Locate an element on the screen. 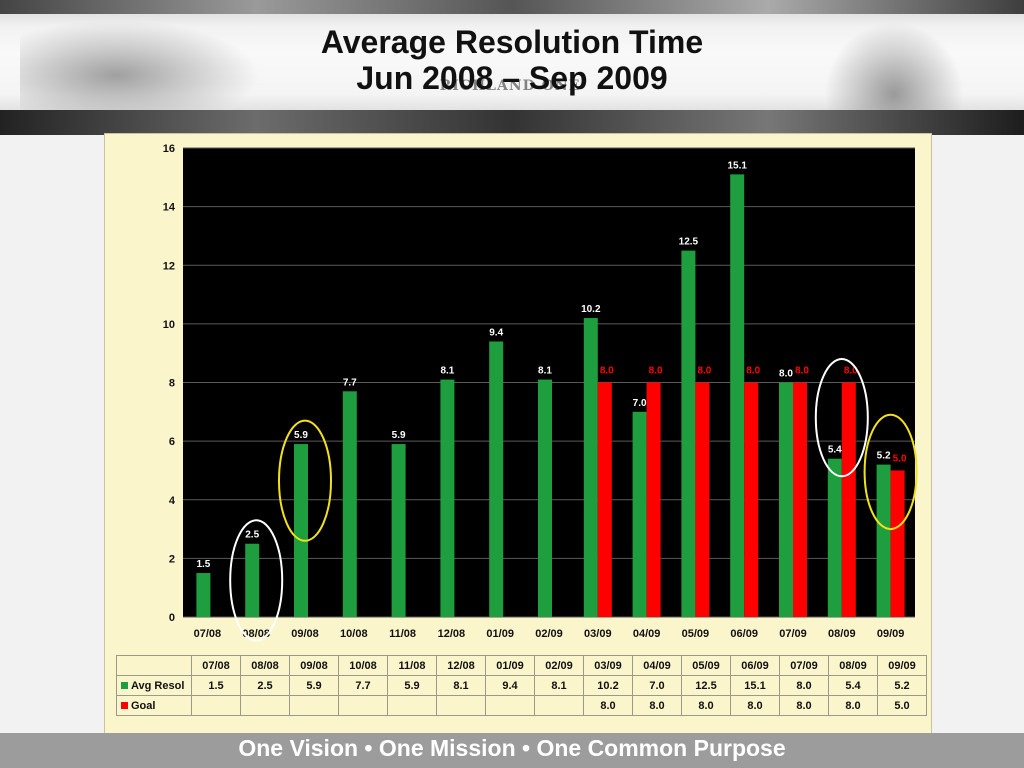 Image resolution: width=1024 pixels, height=768 pixels. x-tick-label: 04/09 is located at coordinates (647, 634).